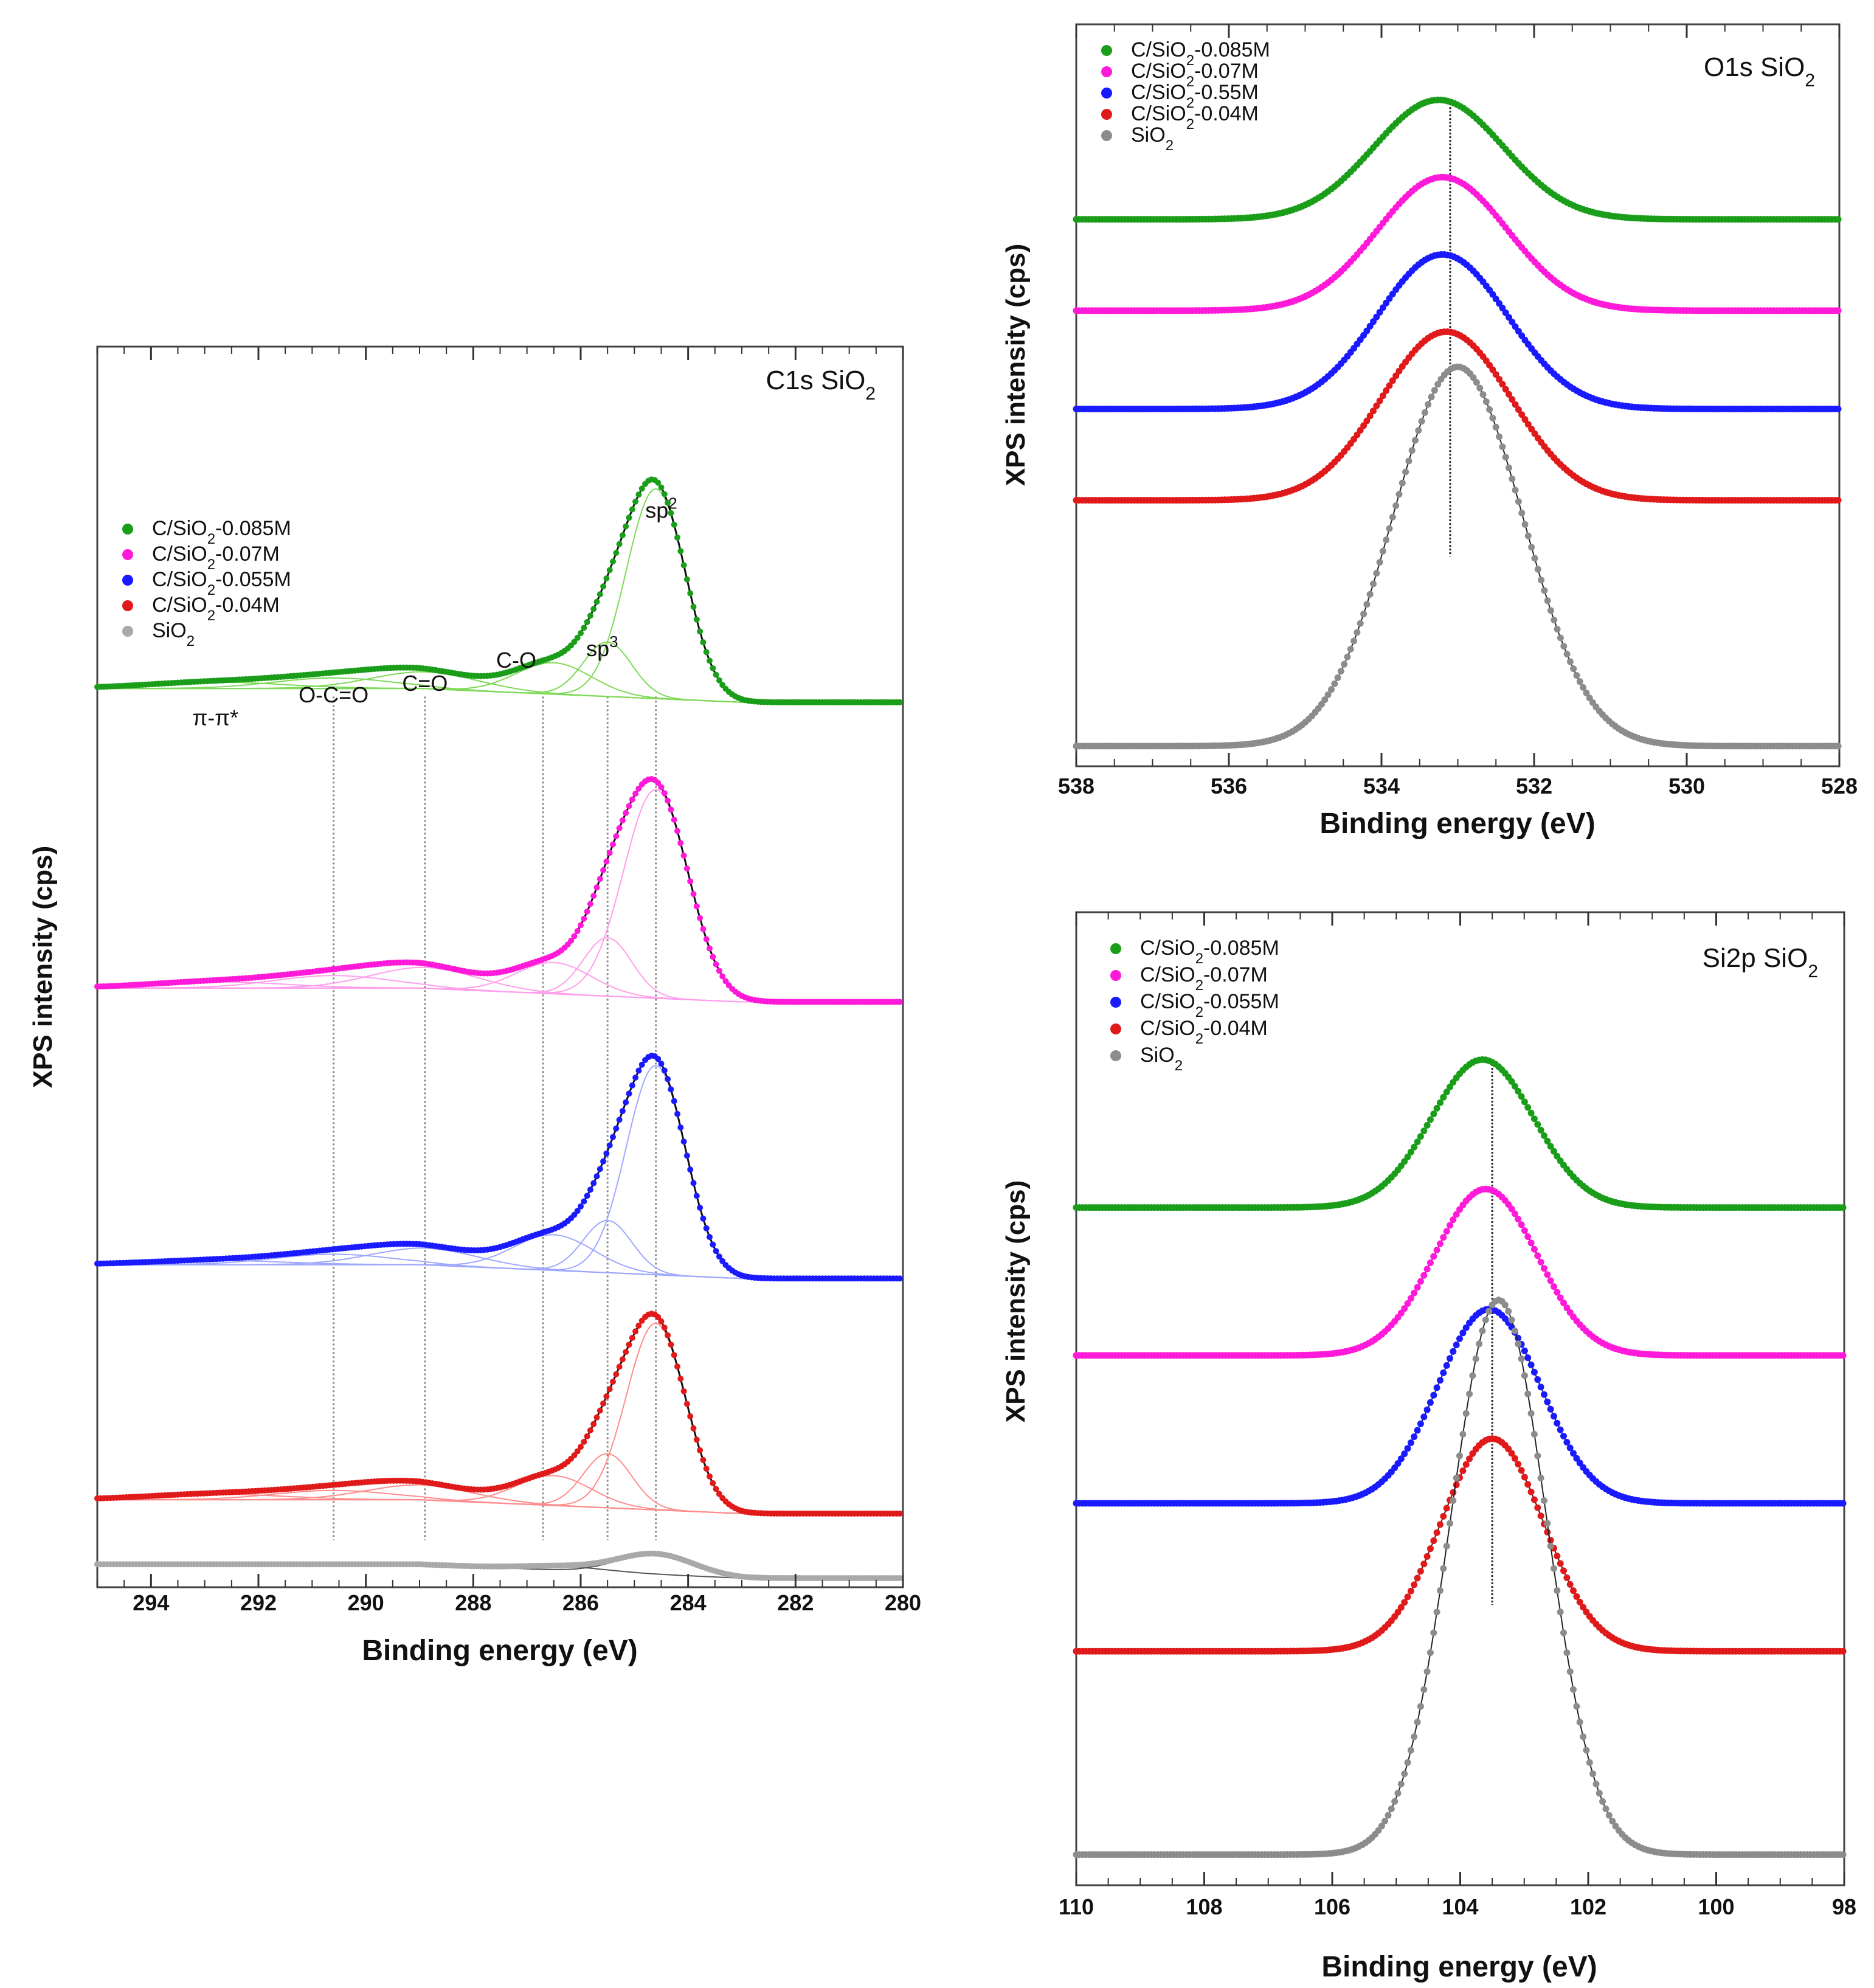  I want to click on x-tick-label: 538, so click(1076, 786).